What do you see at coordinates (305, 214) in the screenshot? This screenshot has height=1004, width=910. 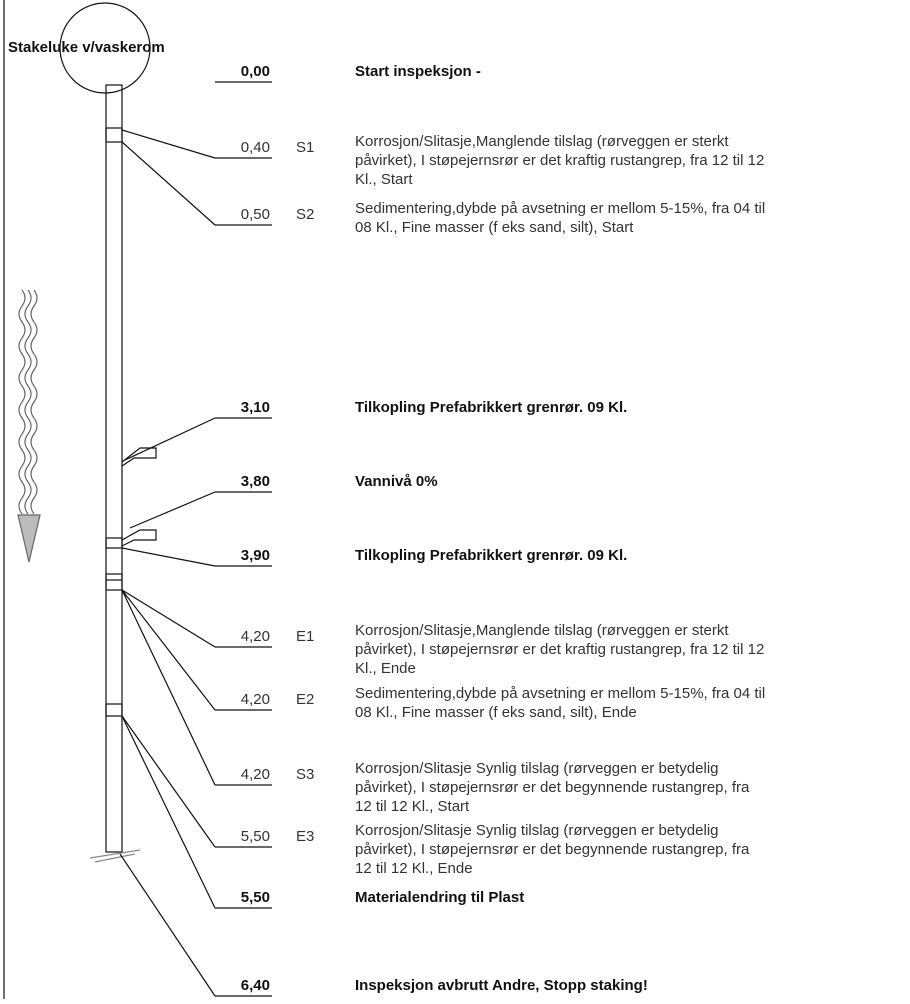 I see `code: S2` at bounding box center [305, 214].